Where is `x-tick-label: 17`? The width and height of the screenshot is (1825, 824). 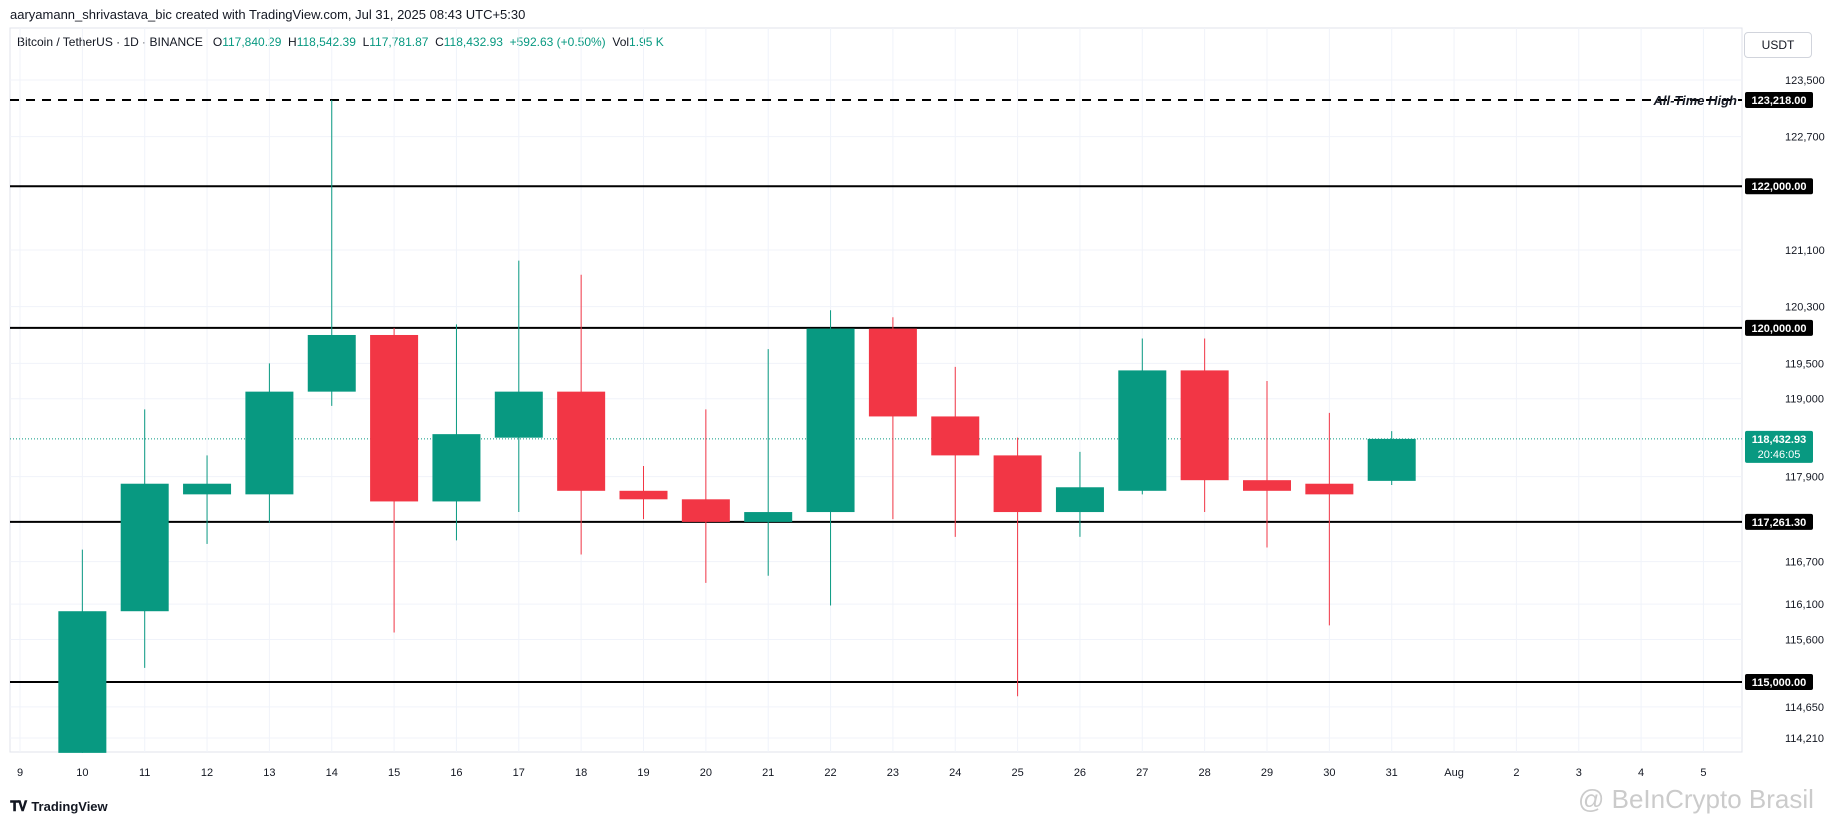
x-tick-label: 17 is located at coordinates (519, 773).